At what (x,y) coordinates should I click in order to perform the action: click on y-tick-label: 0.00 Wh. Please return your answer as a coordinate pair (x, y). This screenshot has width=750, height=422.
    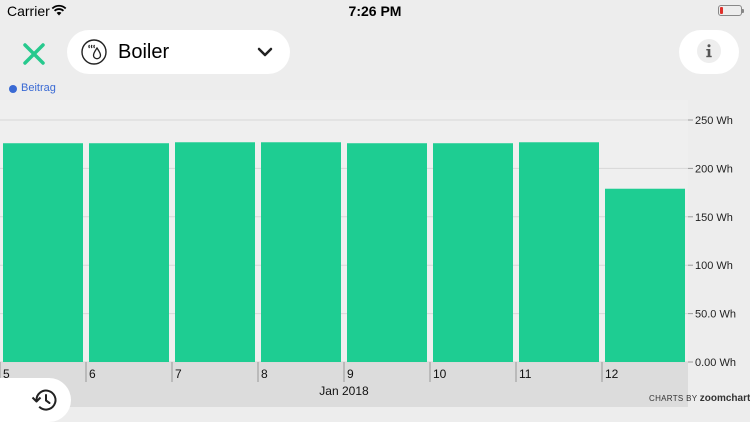
    Looking at the image, I should click on (715, 363).